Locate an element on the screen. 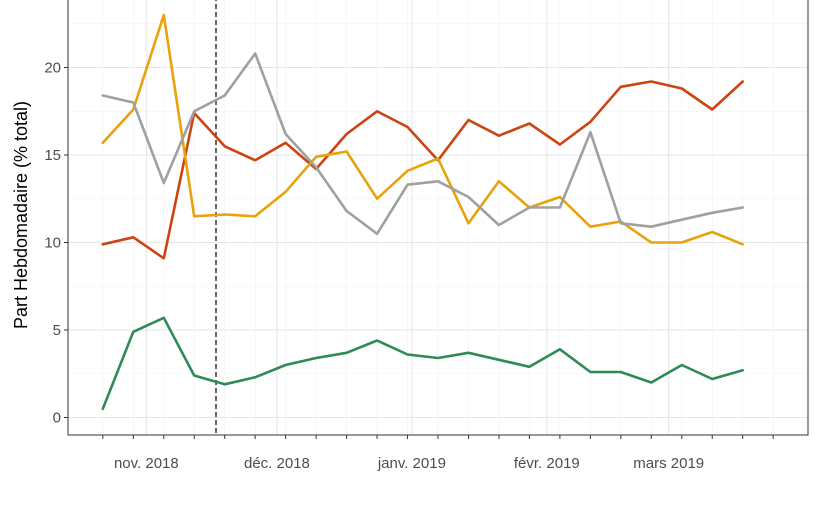 The width and height of the screenshot is (825, 510). y-axis: 0510152025 is located at coordinates (56, 243).